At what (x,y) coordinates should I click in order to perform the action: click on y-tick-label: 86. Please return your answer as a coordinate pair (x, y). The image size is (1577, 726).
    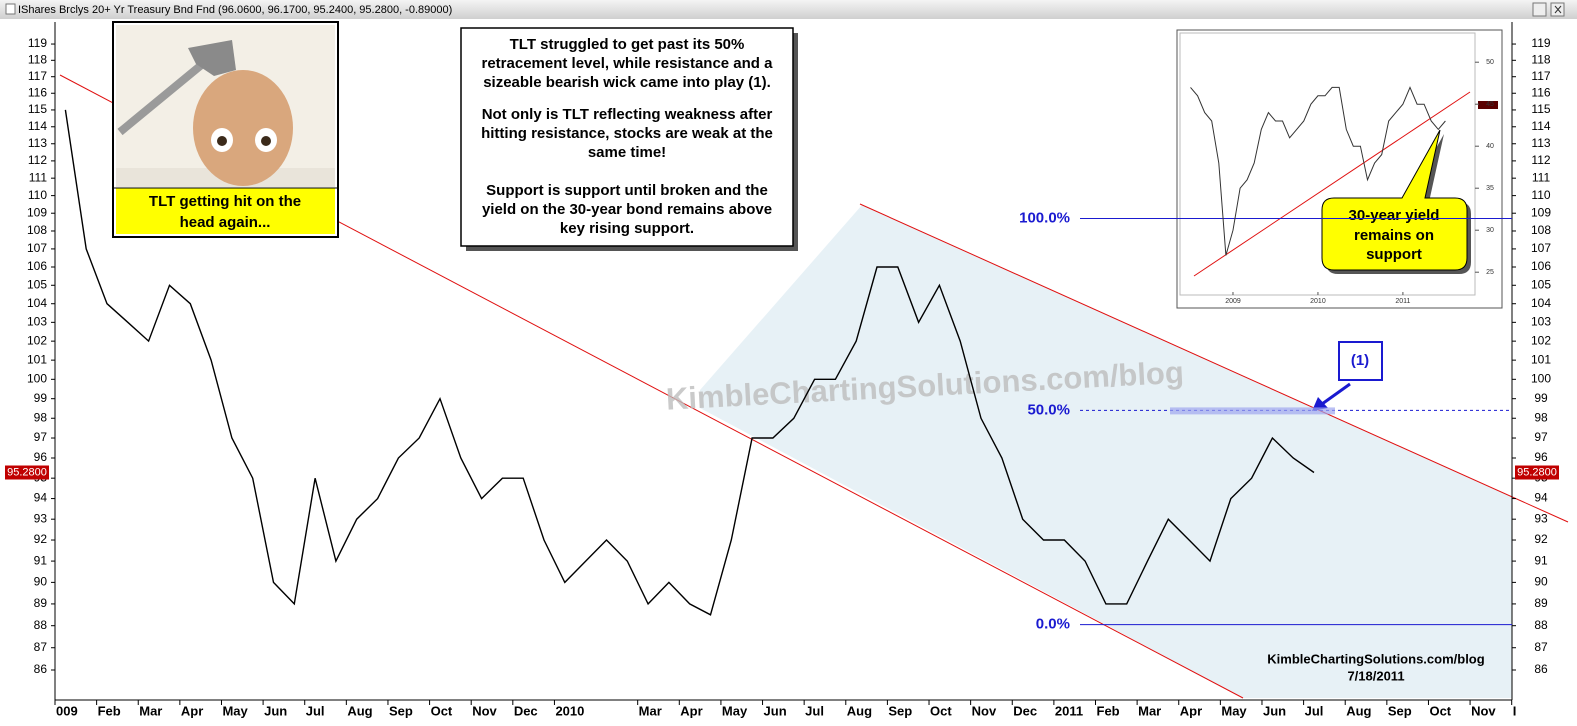
    Looking at the image, I should click on (41, 669).